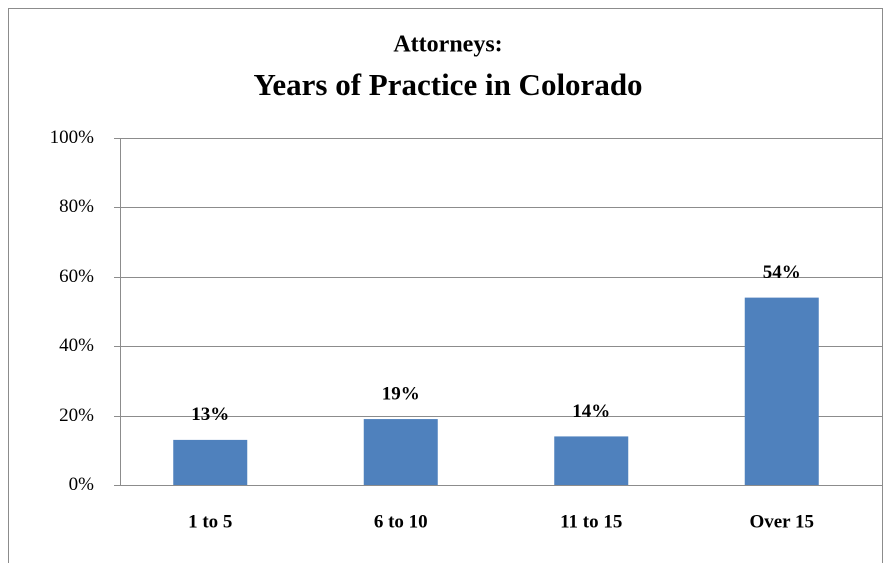 This screenshot has height=563, width=893. I want to click on y-tick-label: 80%, so click(76, 206).